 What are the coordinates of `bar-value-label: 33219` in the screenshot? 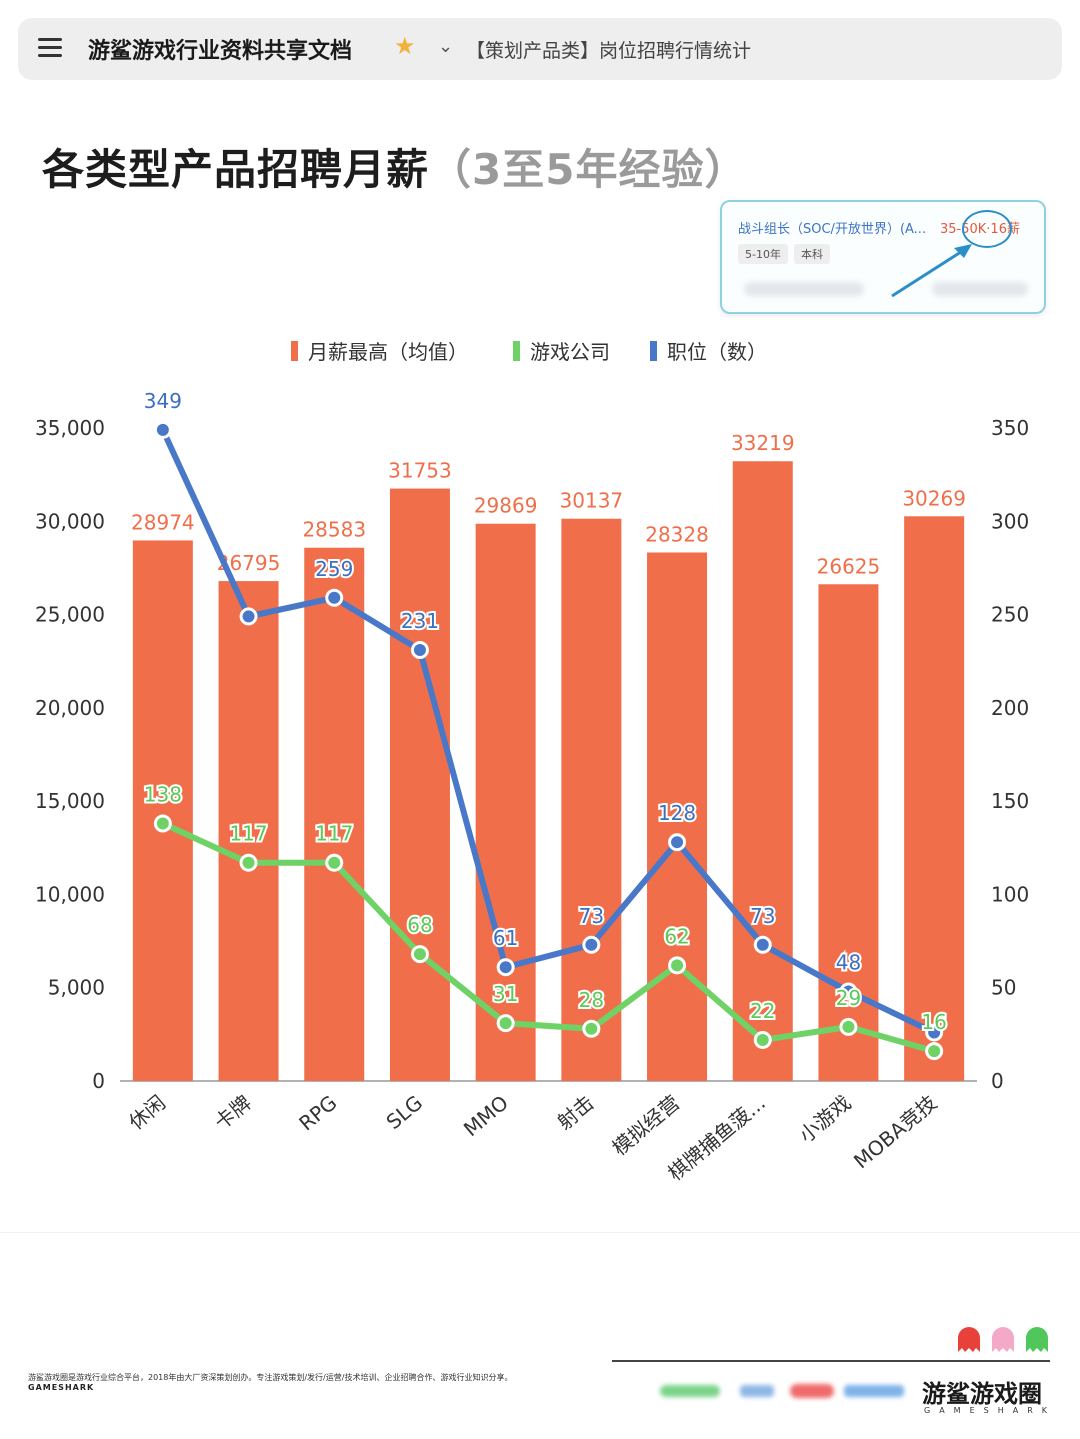 It's located at (763, 443).